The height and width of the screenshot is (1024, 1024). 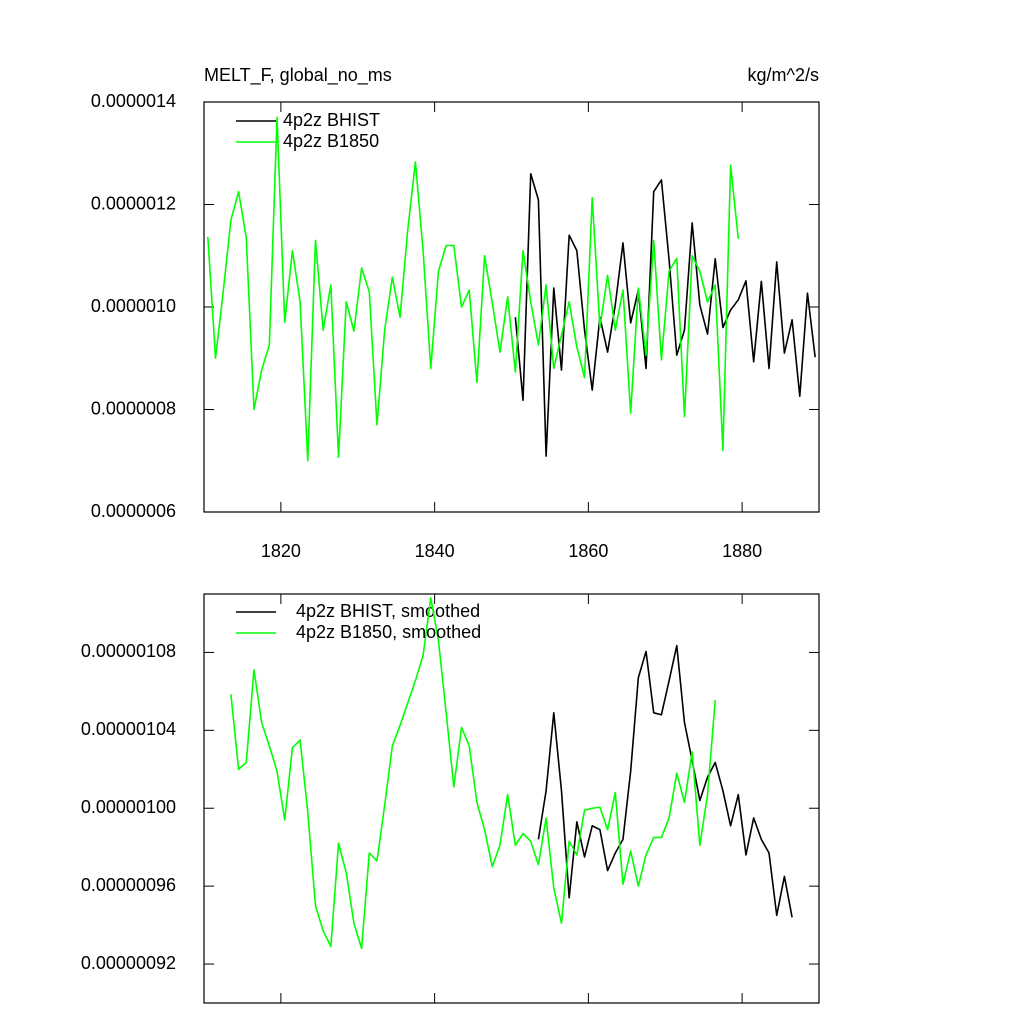 What do you see at coordinates (133, 203) in the screenshot?
I see `y-tick-label: 0.0000012` at bounding box center [133, 203].